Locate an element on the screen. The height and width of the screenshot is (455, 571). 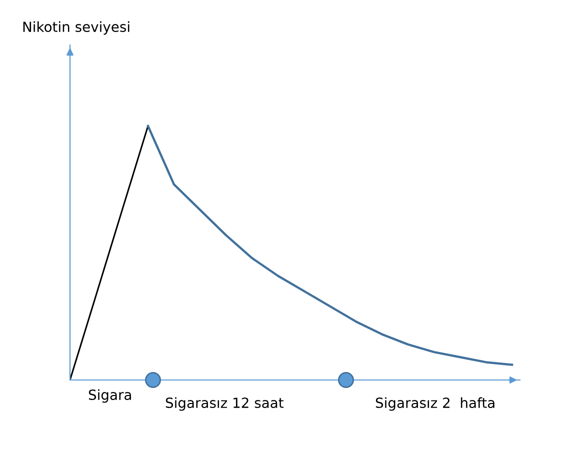
text: Sigara is located at coordinates (109, 396).